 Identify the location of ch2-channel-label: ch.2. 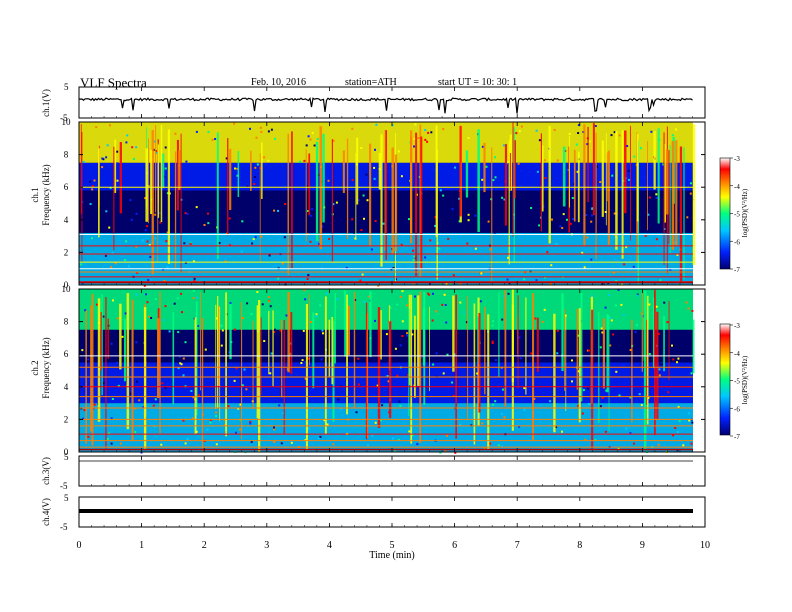
(35, 367).